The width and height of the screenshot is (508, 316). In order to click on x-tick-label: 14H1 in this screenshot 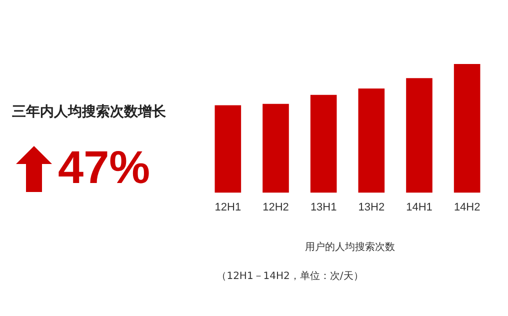, I will do `click(419, 207)`.